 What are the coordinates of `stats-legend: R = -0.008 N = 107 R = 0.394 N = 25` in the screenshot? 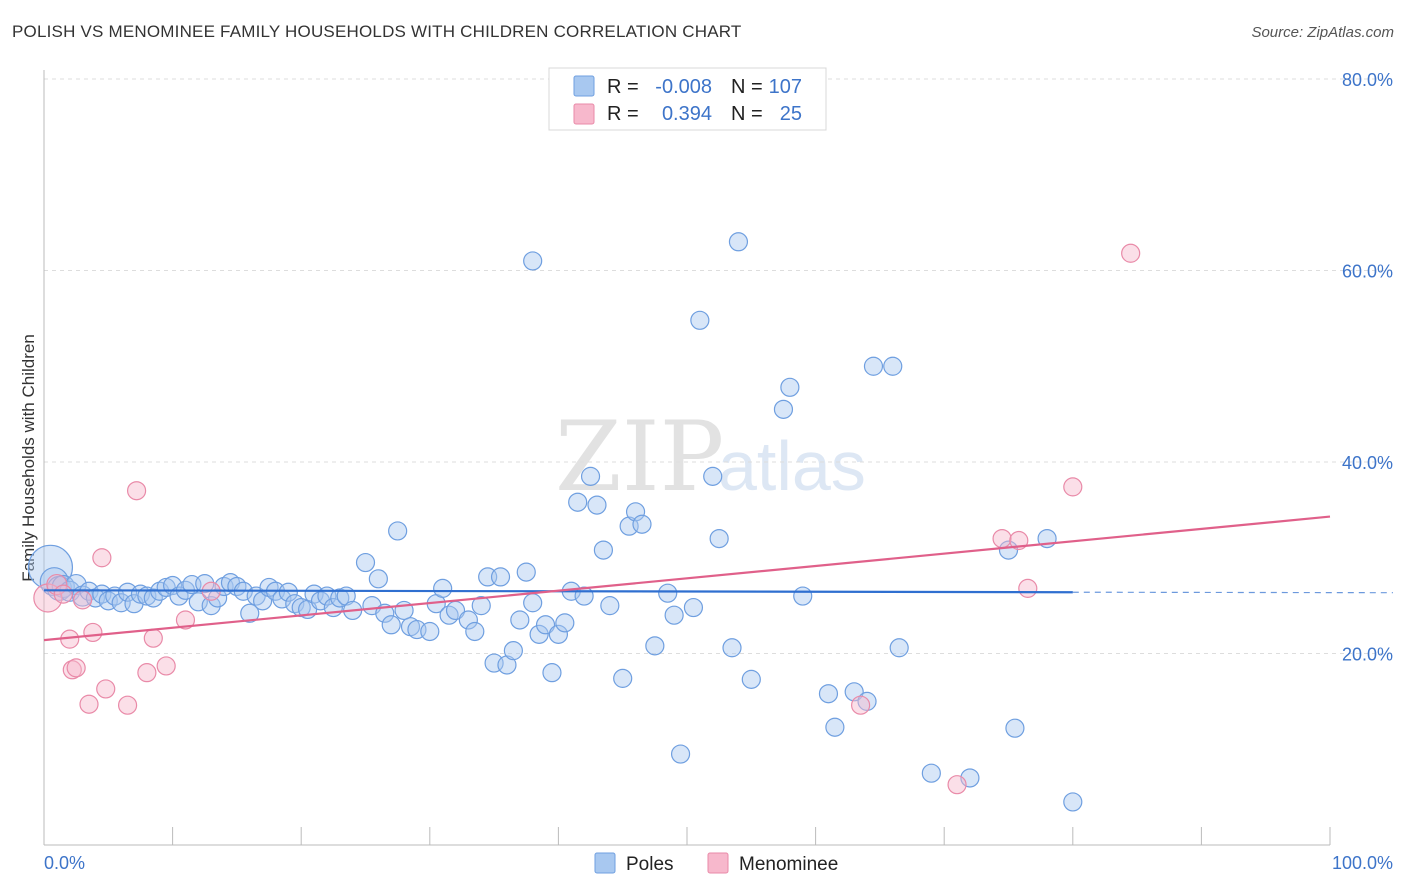 It's located at (687, 99).